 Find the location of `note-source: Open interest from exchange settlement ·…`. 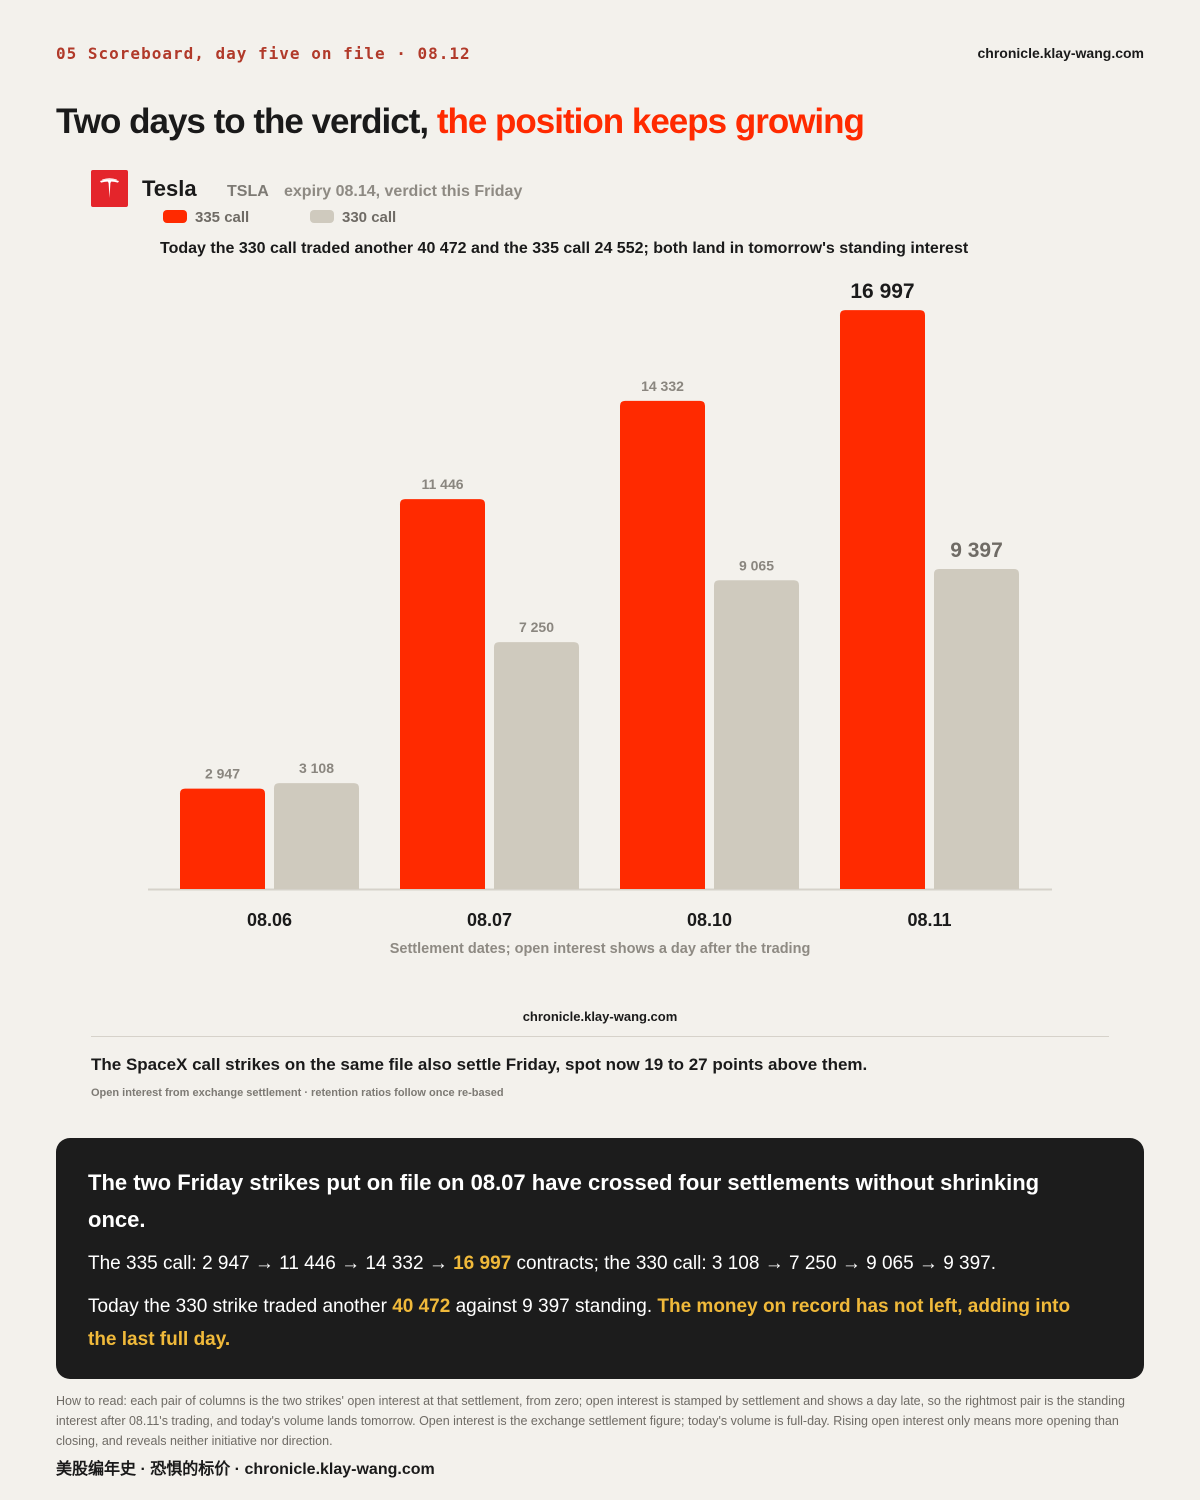

note-source: Open interest from exchange settlement ·… is located at coordinates (297, 1093).